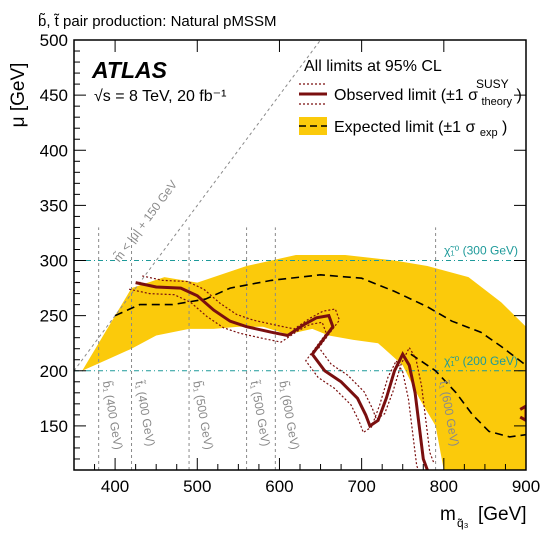 Image resolution: width=546 pixels, height=534 pixels. I want to click on x-tick-label-4: 800, so click(444, 486).